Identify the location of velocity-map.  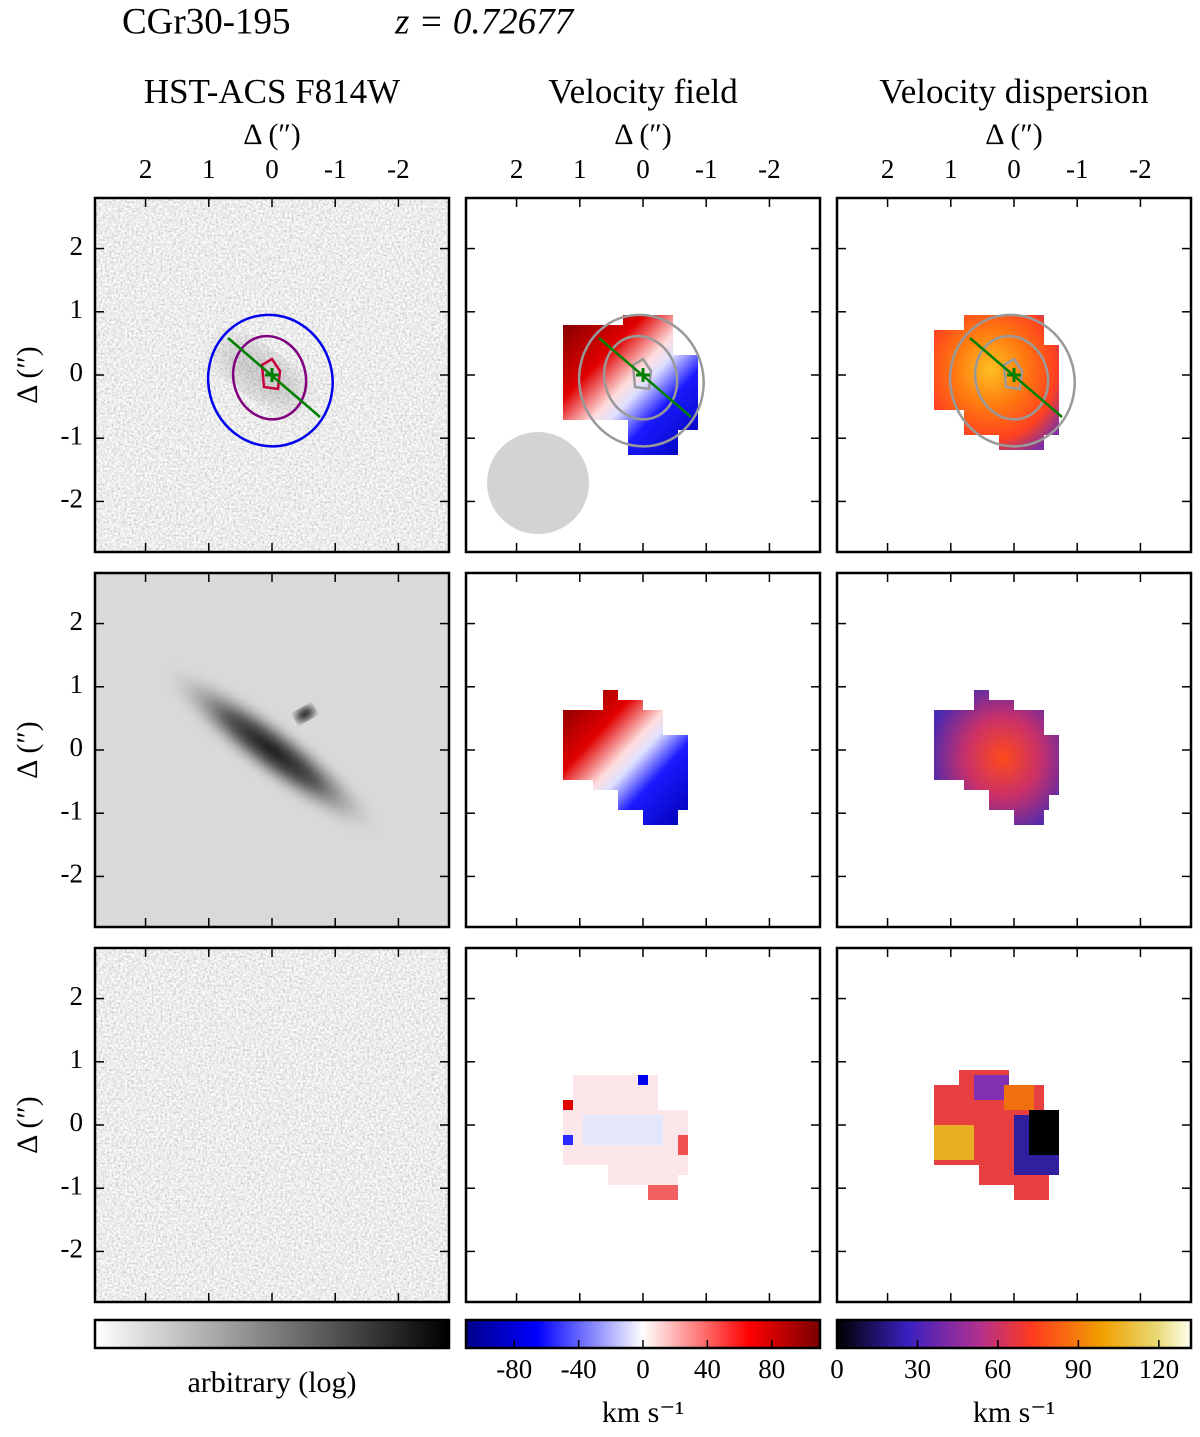
(596, 423).